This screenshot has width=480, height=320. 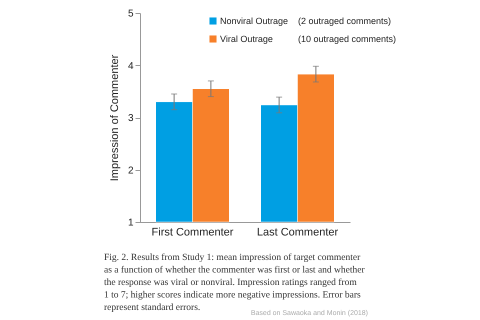 What do you see at coordinates (193, 232) in the screenshot?
I see `x-tick-label: First Commenter` at bounding box center [193, 232].